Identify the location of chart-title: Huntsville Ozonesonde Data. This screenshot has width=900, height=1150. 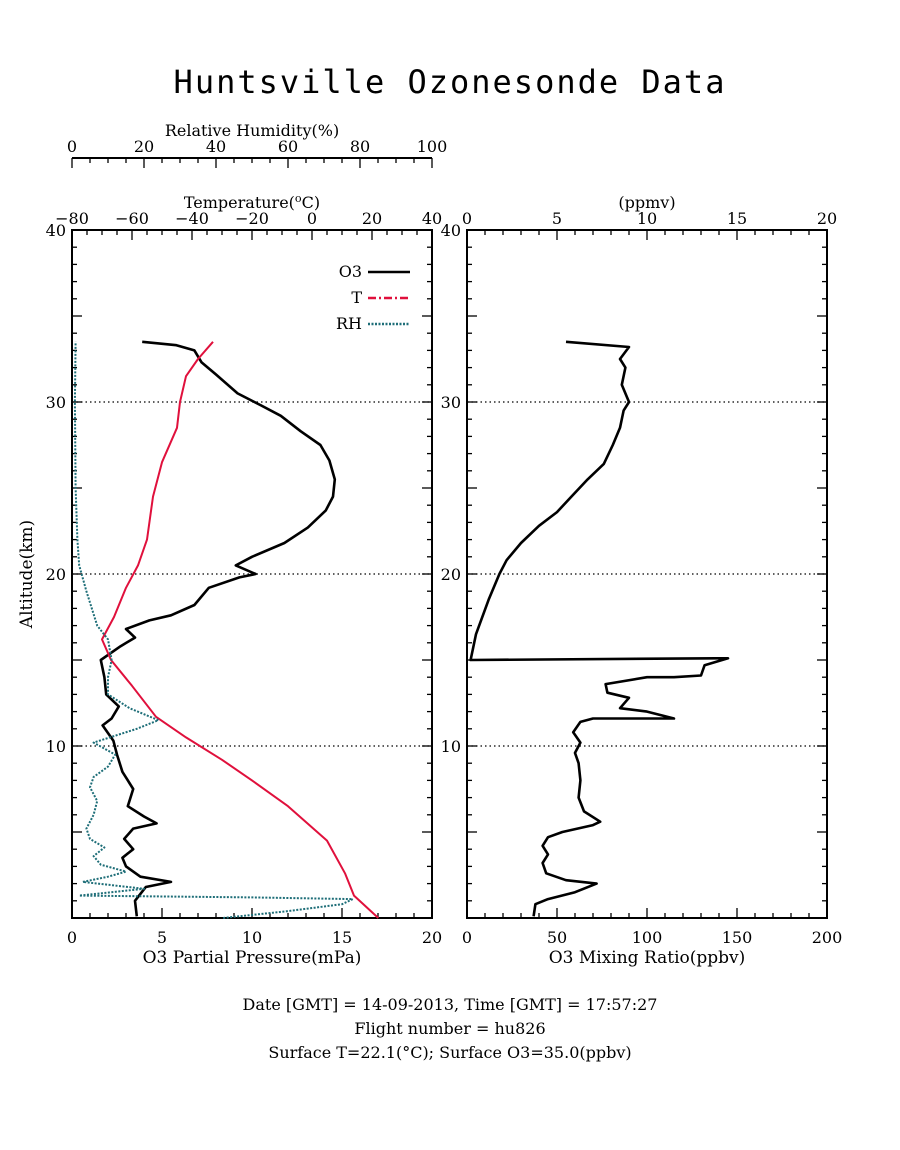
(450, 82).